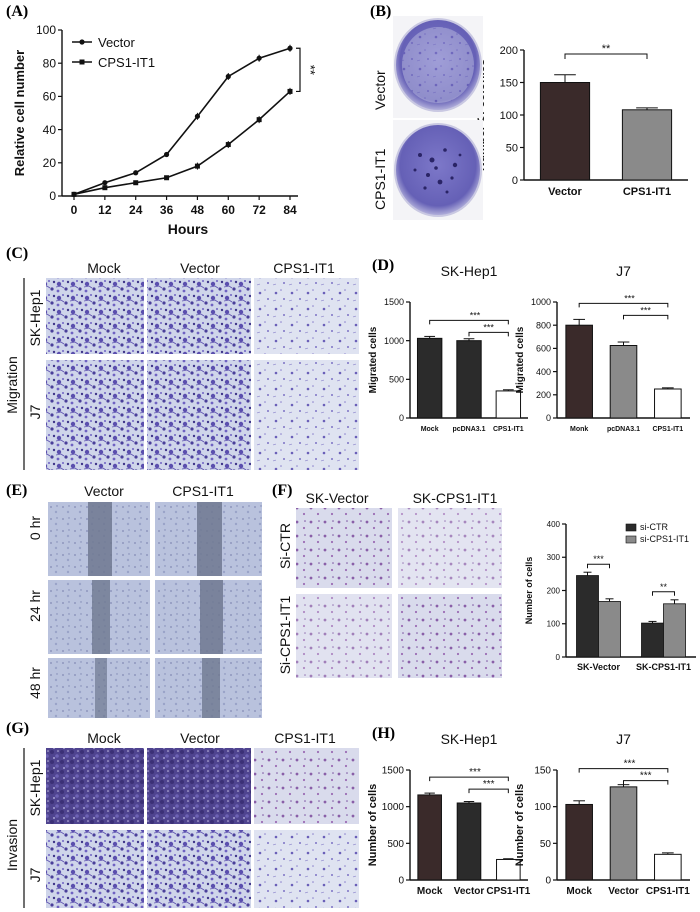  Describe the element at coordinates (19, 113) in the screenshot. I see `y-axis-label: Relative cell number` at that location.